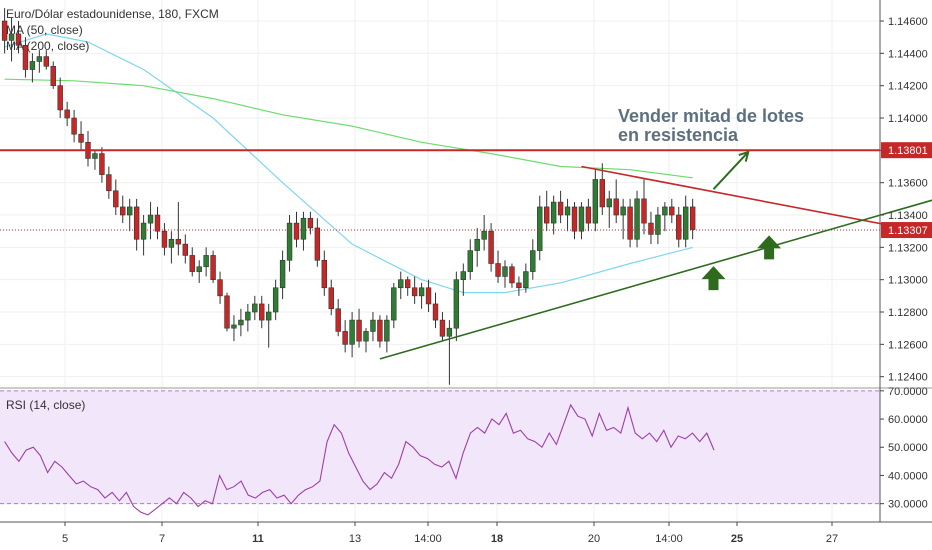  I want to click on price-tick-label: 1.13200, so click(908, 248).